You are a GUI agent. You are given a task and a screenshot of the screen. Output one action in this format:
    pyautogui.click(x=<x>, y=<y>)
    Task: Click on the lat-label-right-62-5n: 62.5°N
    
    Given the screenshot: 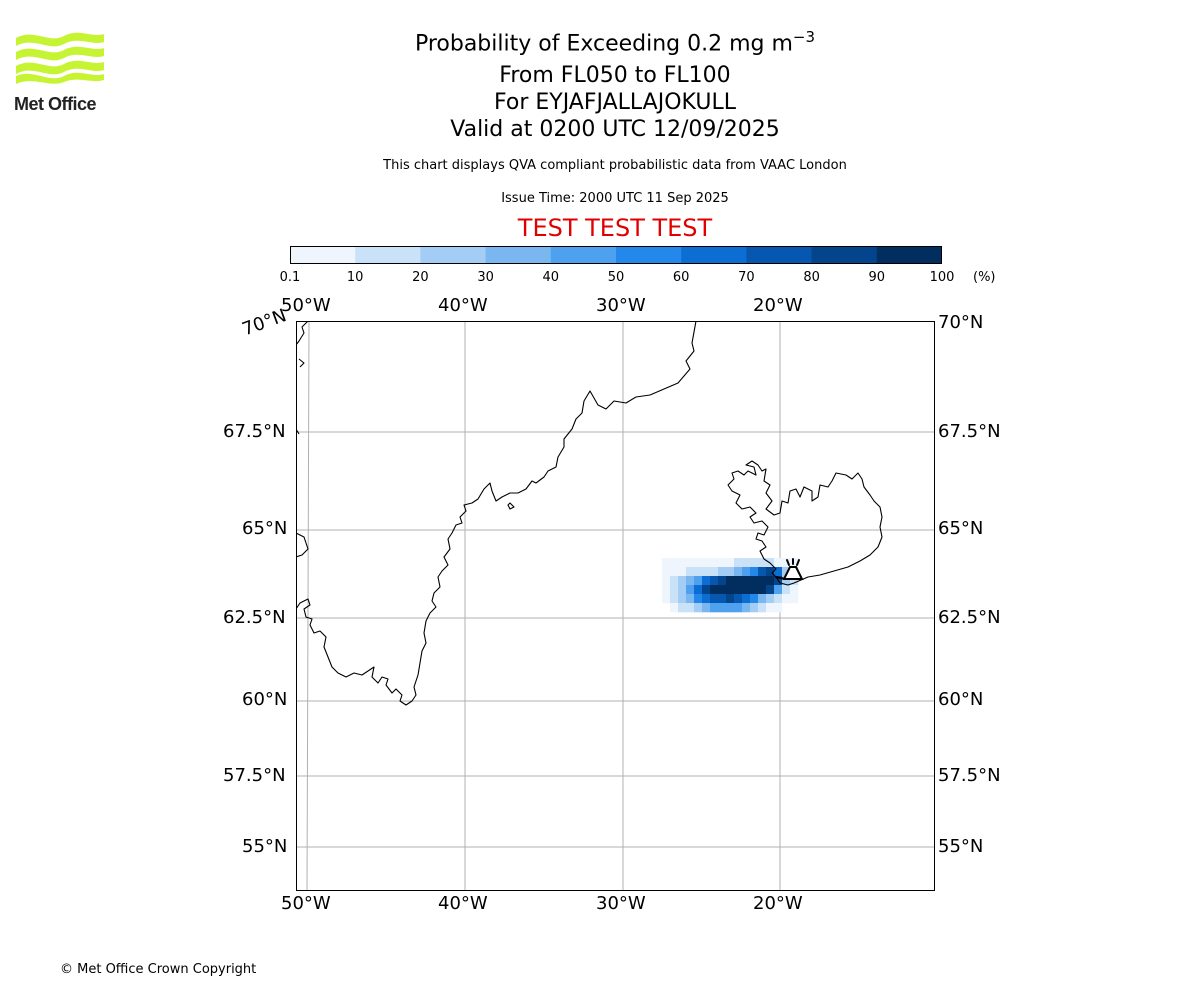 What is the action you would take?
    pyautogui.click(x=969, y=617)
    